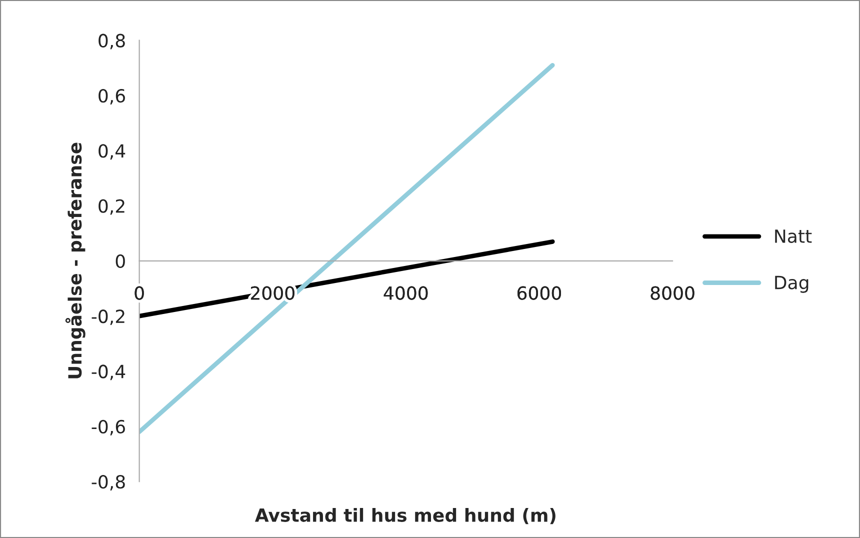 This screenshot has width=860, height=538. What do you see at coordinates (75, 260) in the screenshot?
I see `y-axis-title: Unngåelse - preferanse` at bounding box center [75, 260].